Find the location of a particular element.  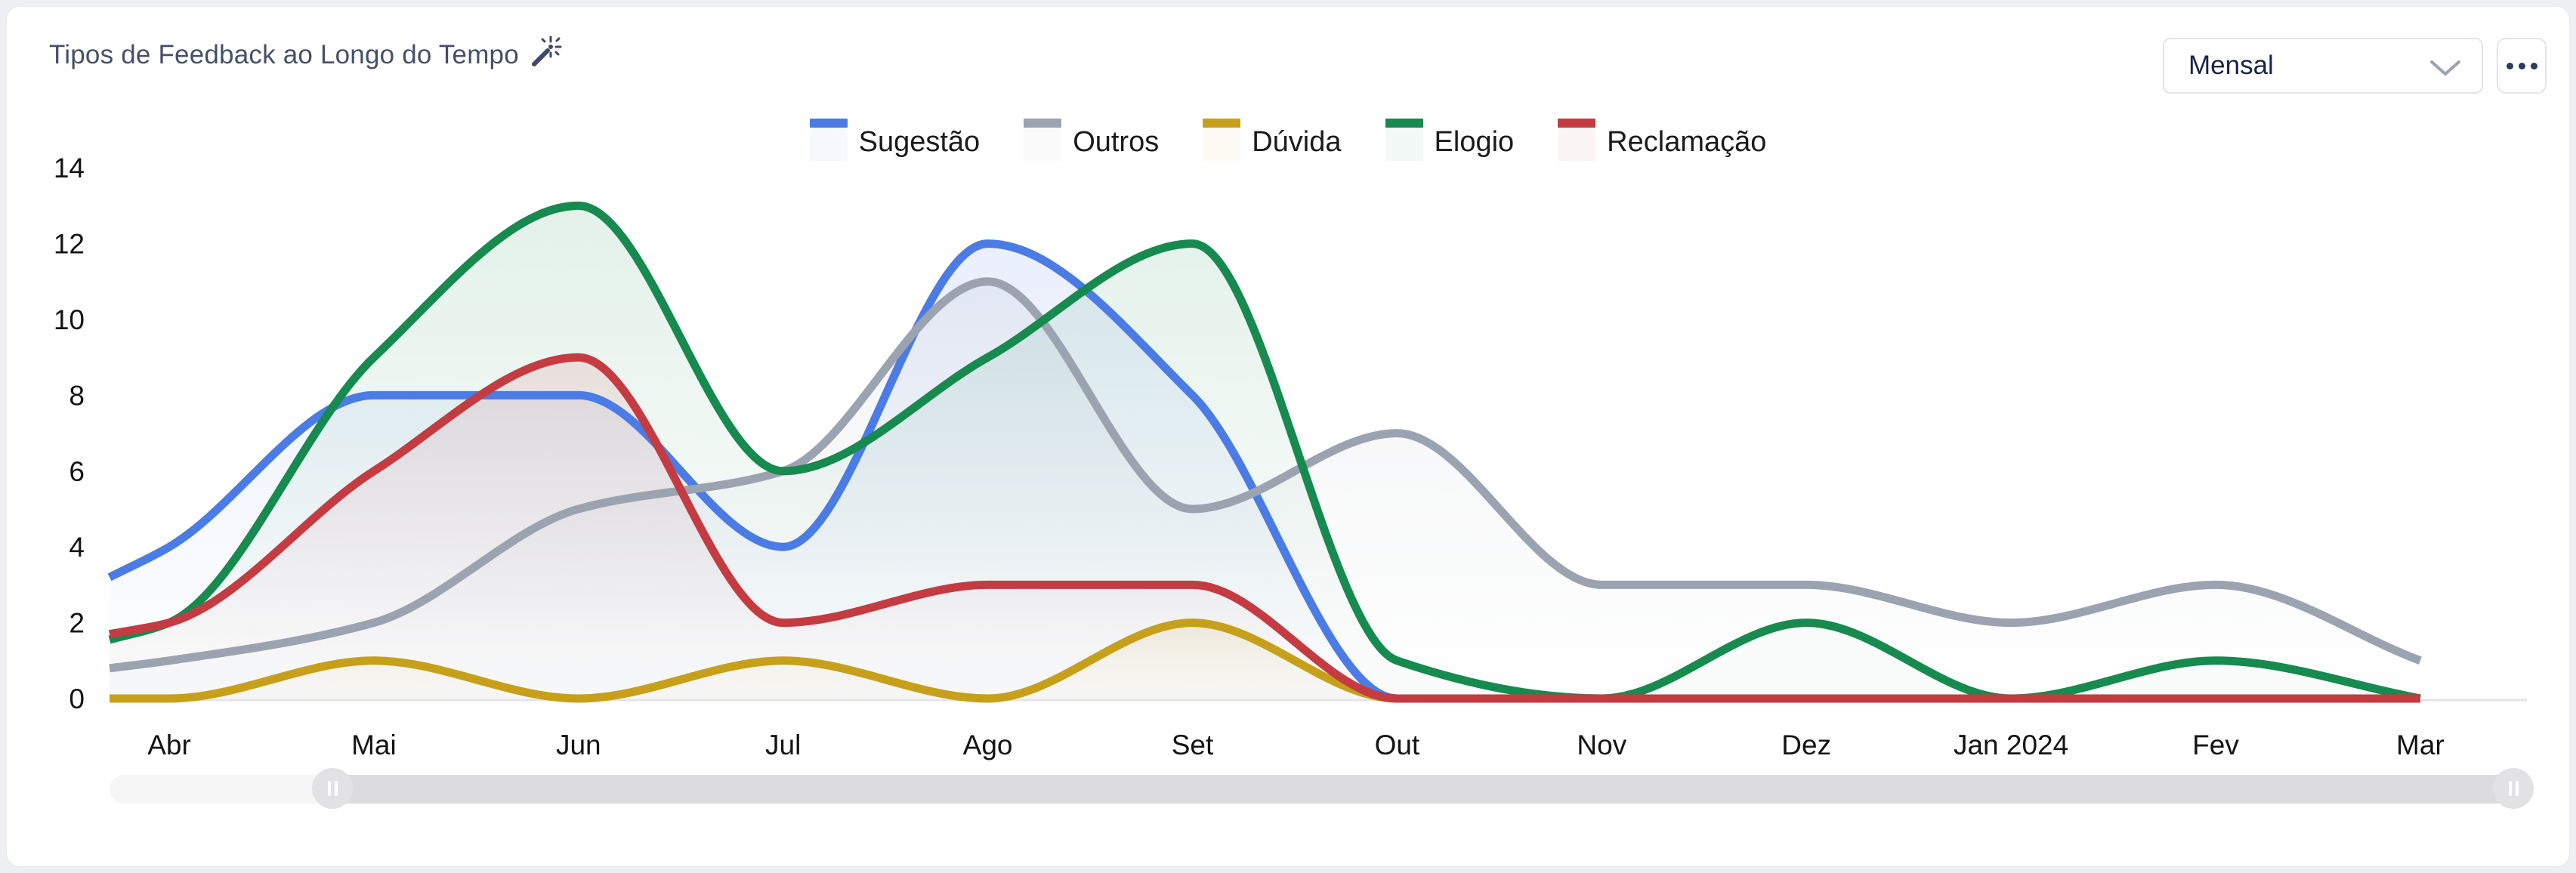

period-select: Mensal is located at coordinates (2323, 66).